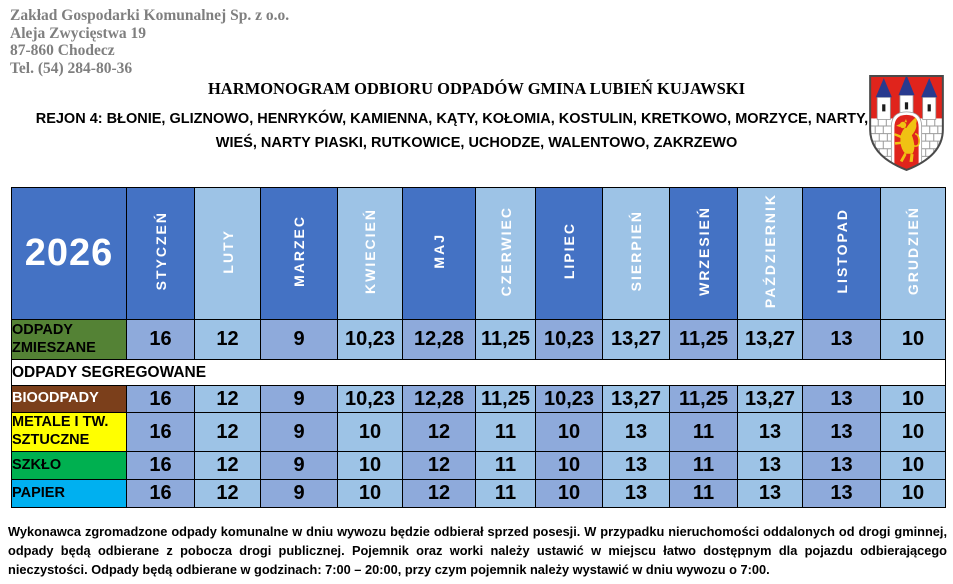 The height and width of the screenshot is (584, 953). Describe the element at coordinates (907, 140) in the screenshot. I see `griffin-icon` at that location.